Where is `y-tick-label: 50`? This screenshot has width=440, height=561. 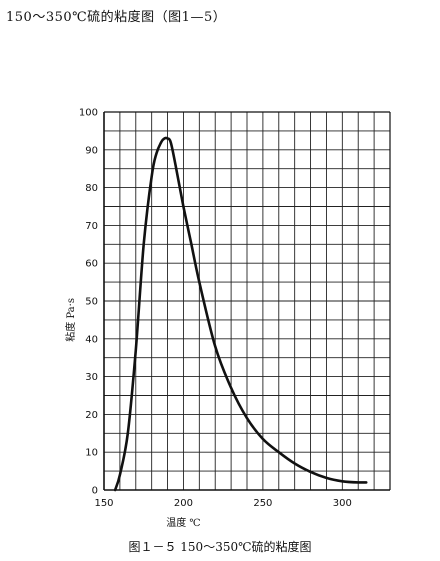 y-tick-label: 50 is located at coordinates (91, 302).